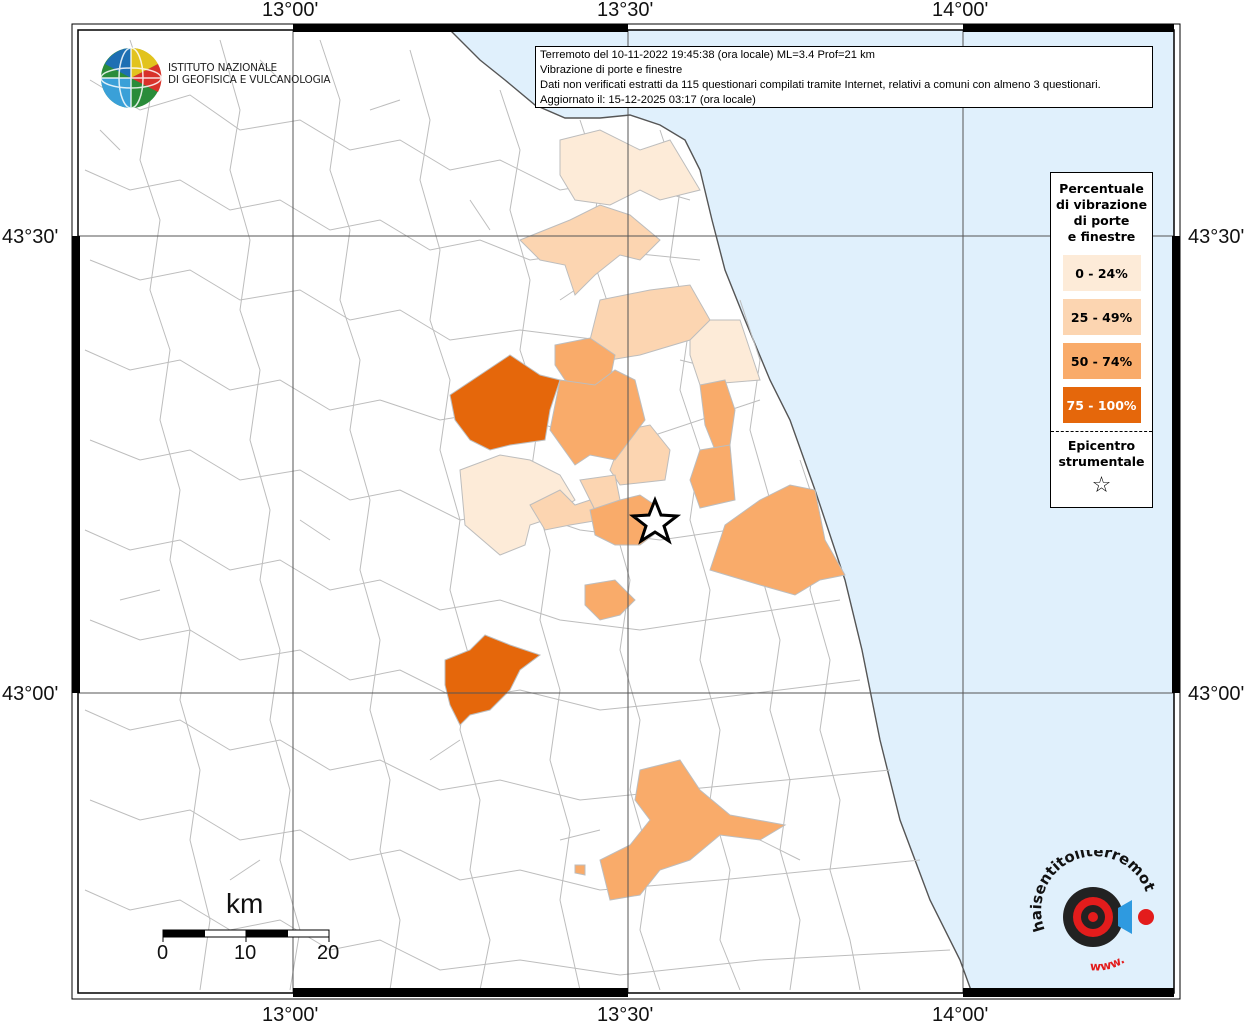 Image resolution: width=1254 pixels, height=1024 pixels. What do you see at coordinates (611, 70) in the screenshot?
I see `event-parameter: Vibrazione di porte e finestre` at bounding box center [611, 70].